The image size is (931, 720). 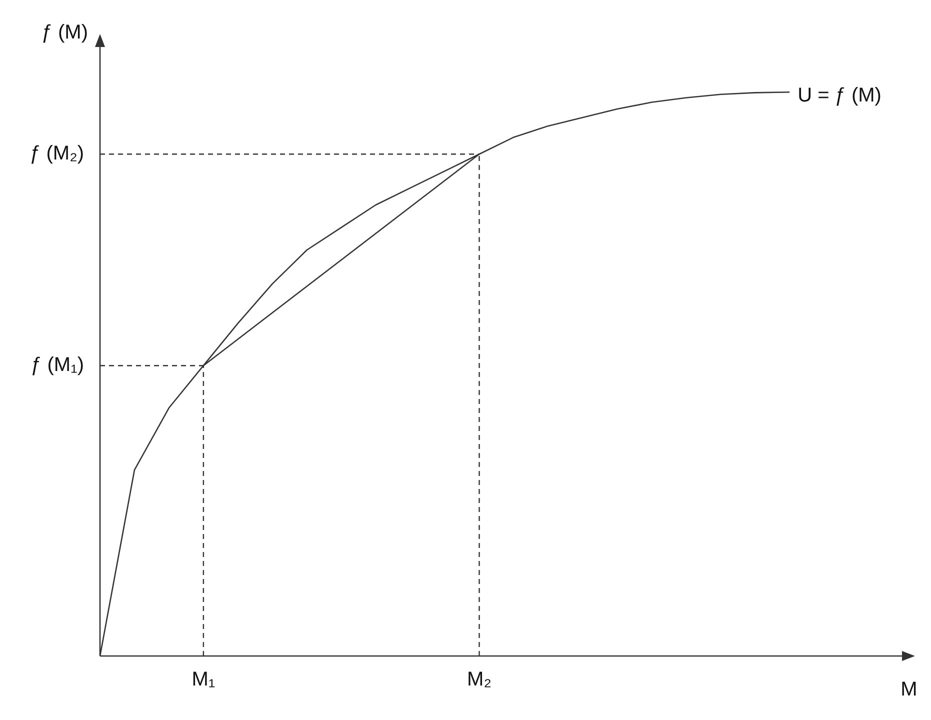 What do you see at coordinates (479, 679) in the screenshot?
I see `x-tick-label: M₂` at bounding box center [479, 679].